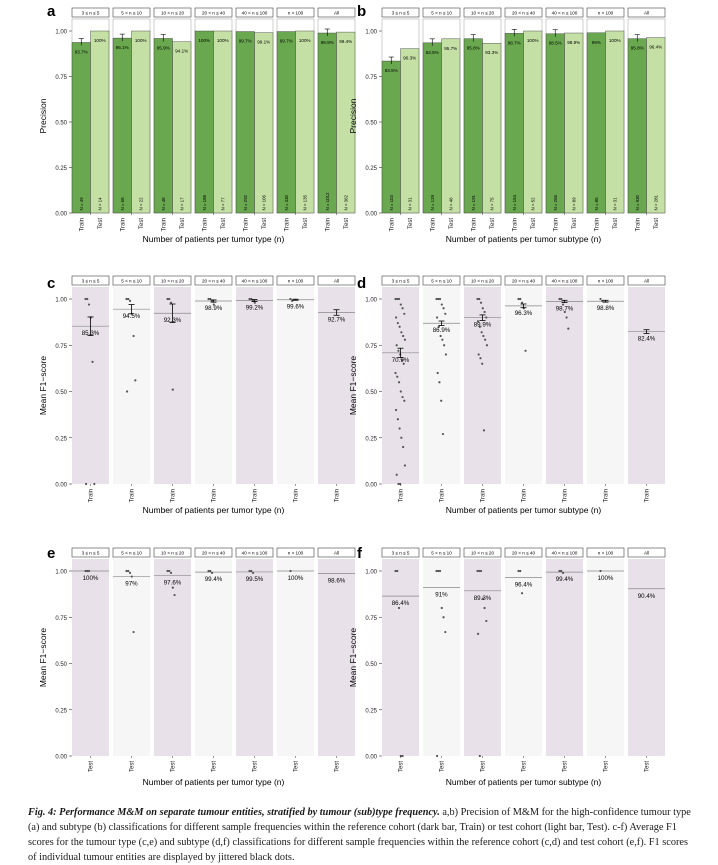 The height and width of the screenshot is (865, 718). What do you see at coordinates (337, 320) in the screenshot?
I see `mean-label: 92.7%` at bounding box center [337, 320].